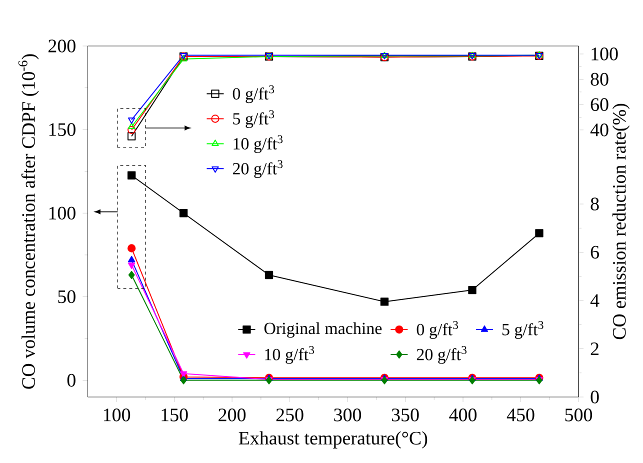 The image size is (643, 463). What do you see at coordinates (323, 330) in the screenshot?
I see `legend-label: Original machine` at bounding box center [323, 330].